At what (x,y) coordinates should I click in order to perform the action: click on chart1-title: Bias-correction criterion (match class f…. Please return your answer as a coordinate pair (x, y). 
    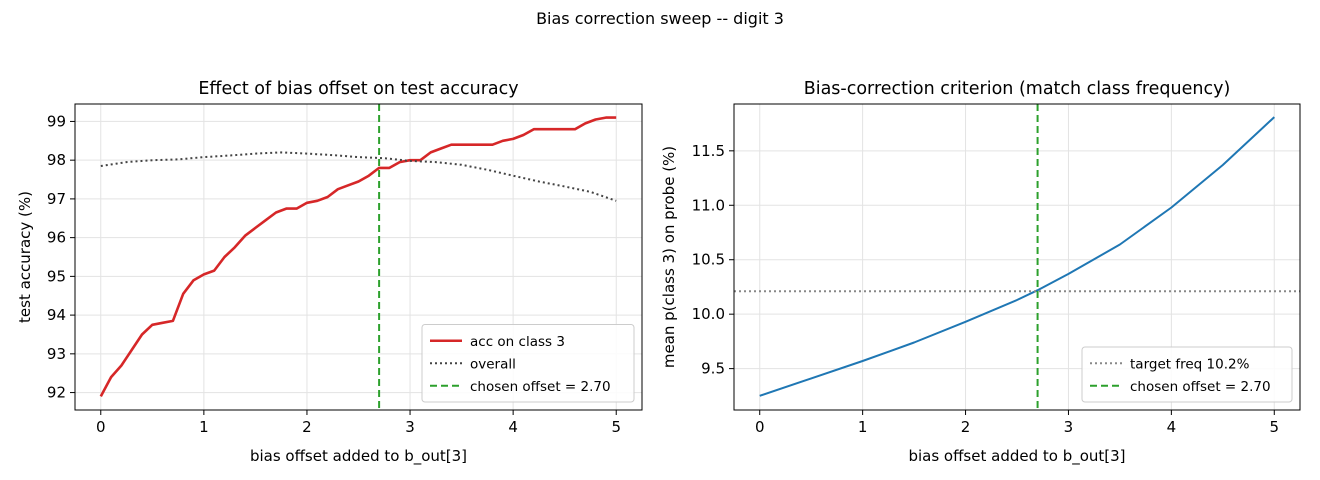
    Looking at the image, I should click on (1017, 89).